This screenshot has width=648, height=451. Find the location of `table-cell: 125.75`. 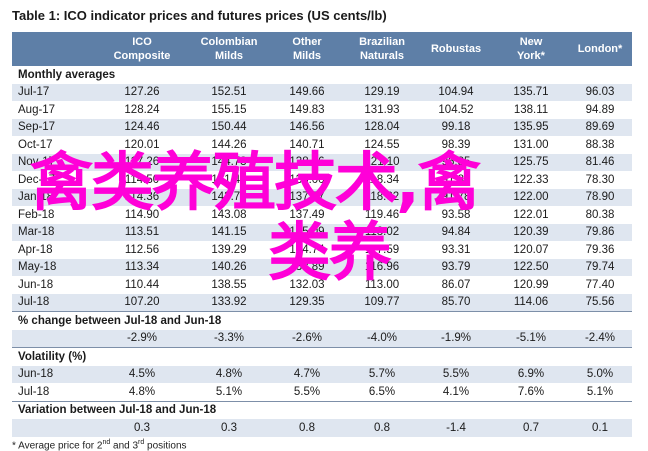

table-cell: 125.75 is located at coordinates (531, 162).